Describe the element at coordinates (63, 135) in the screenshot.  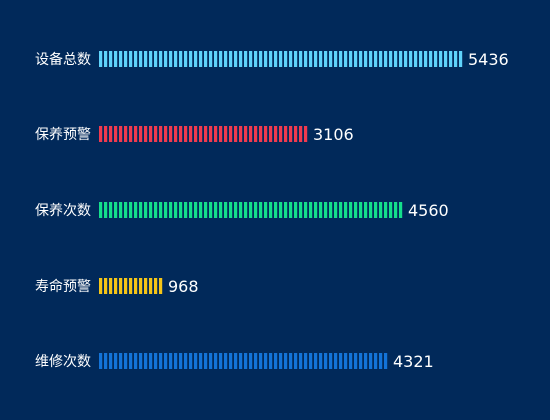
I see `category-label: 保养预警` at that location.